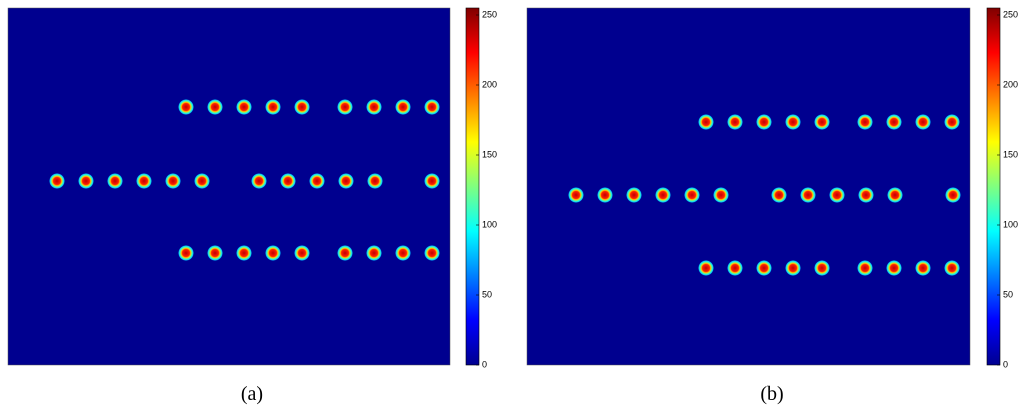 This screenshot has width=1024, height=412. I want to click on panel-label: (a), so click(252, 394).